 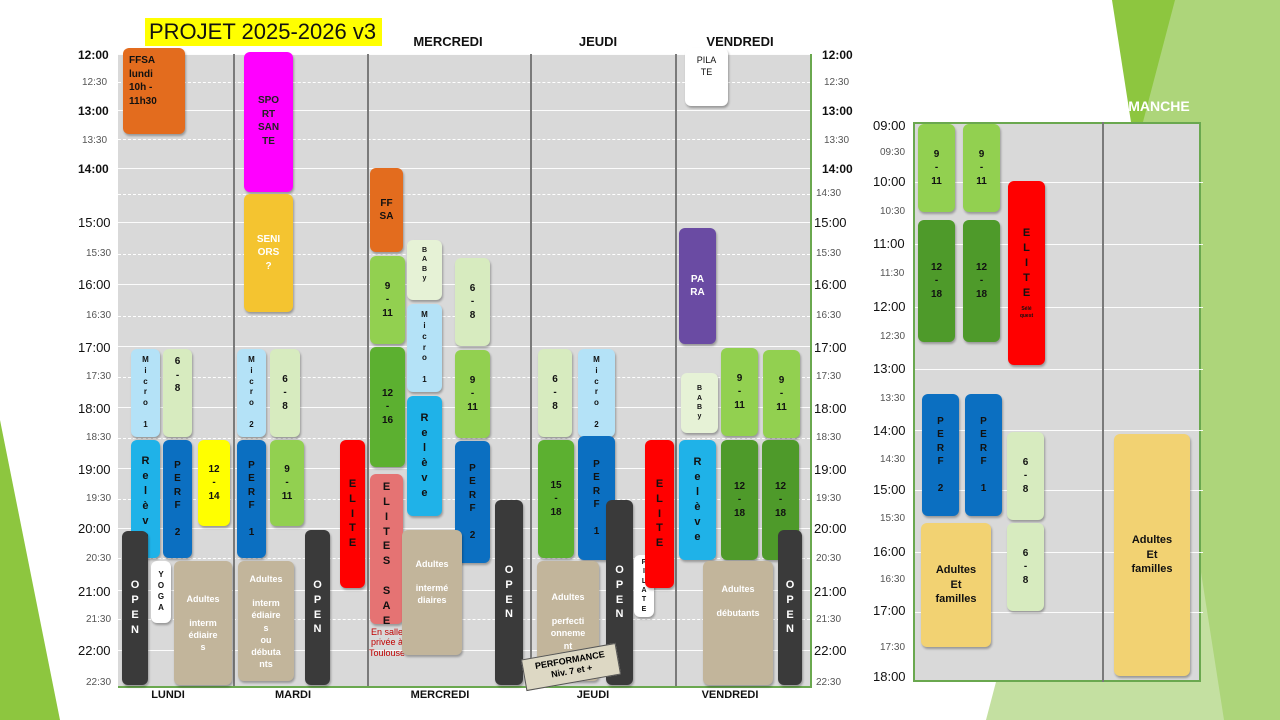 I want to click on time-label: 11:30, so click(x=892, y=273).